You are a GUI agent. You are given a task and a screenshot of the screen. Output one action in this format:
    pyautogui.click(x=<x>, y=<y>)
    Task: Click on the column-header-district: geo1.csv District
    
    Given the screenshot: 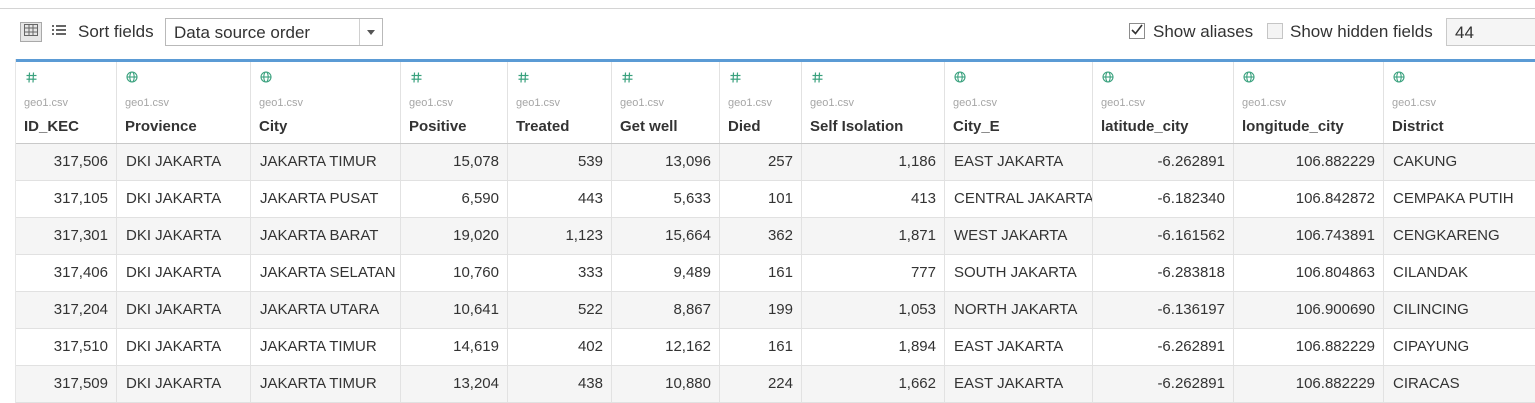 What is the action you would take?
    pyautogui.click(x=1459, y=102)
    